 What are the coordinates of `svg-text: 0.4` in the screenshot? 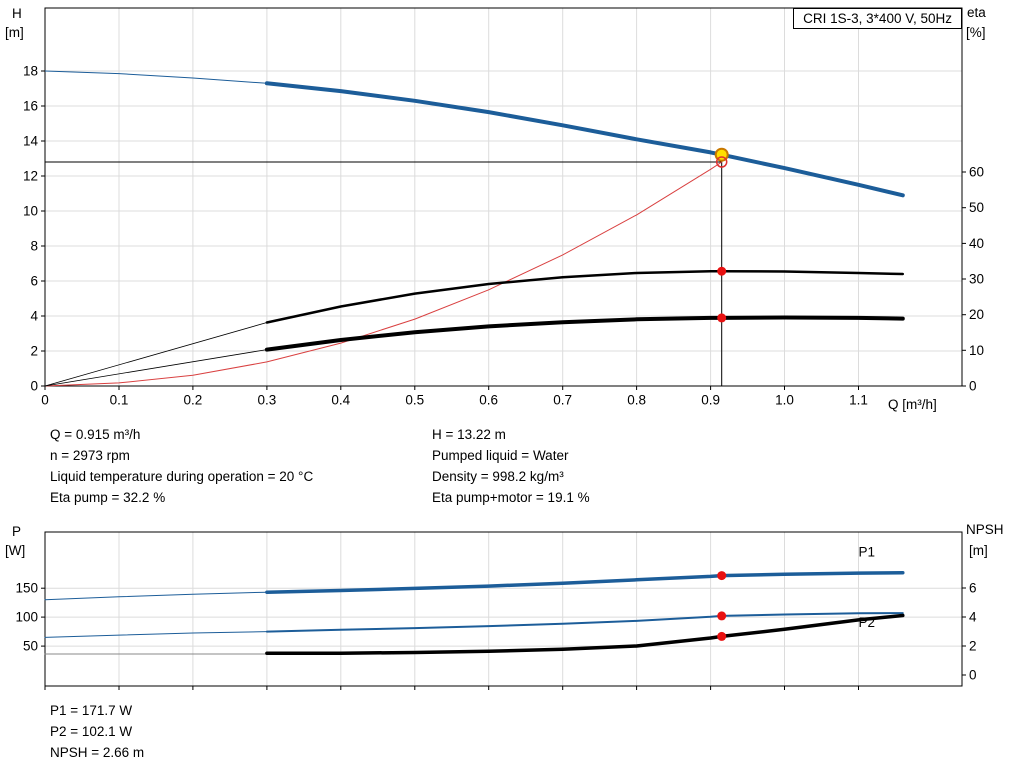 It's located at (340, 400).